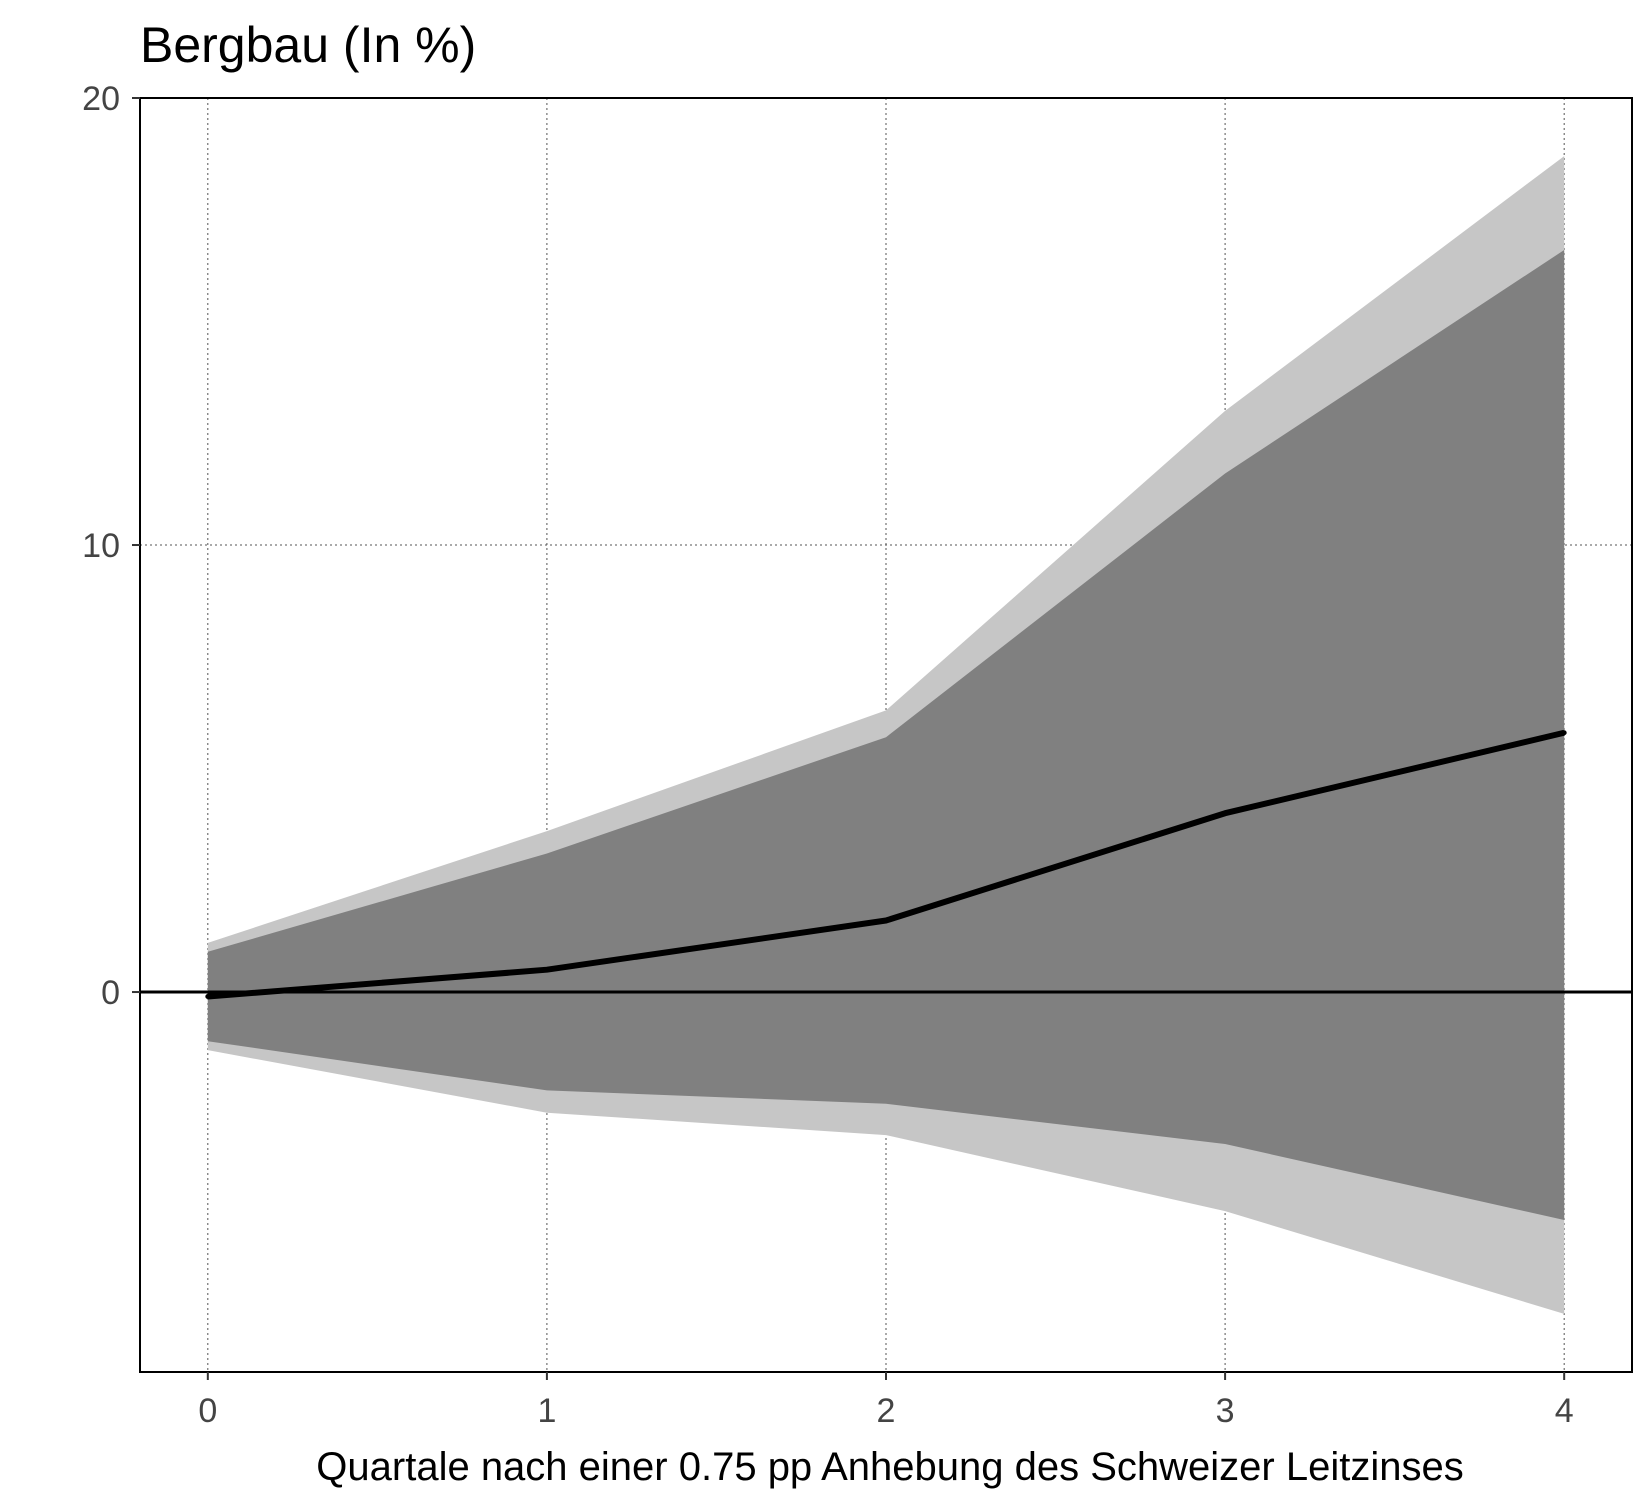 This screenshot has height=1500, width=1650. Describe the element at coordinates (546, 1411) in the screenshot. I see `x-tick-label: 1` at that location.